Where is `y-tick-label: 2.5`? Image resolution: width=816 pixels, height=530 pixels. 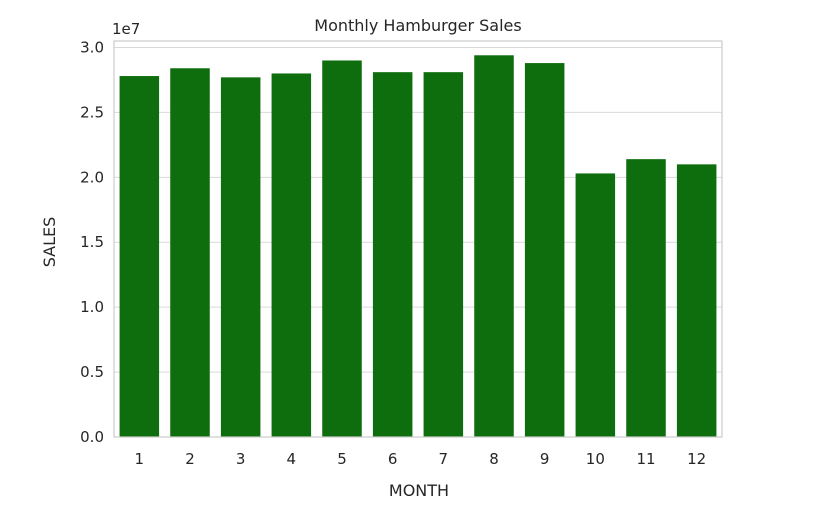
y-tick-label: 2.5 is located at coordinates (92, 112).